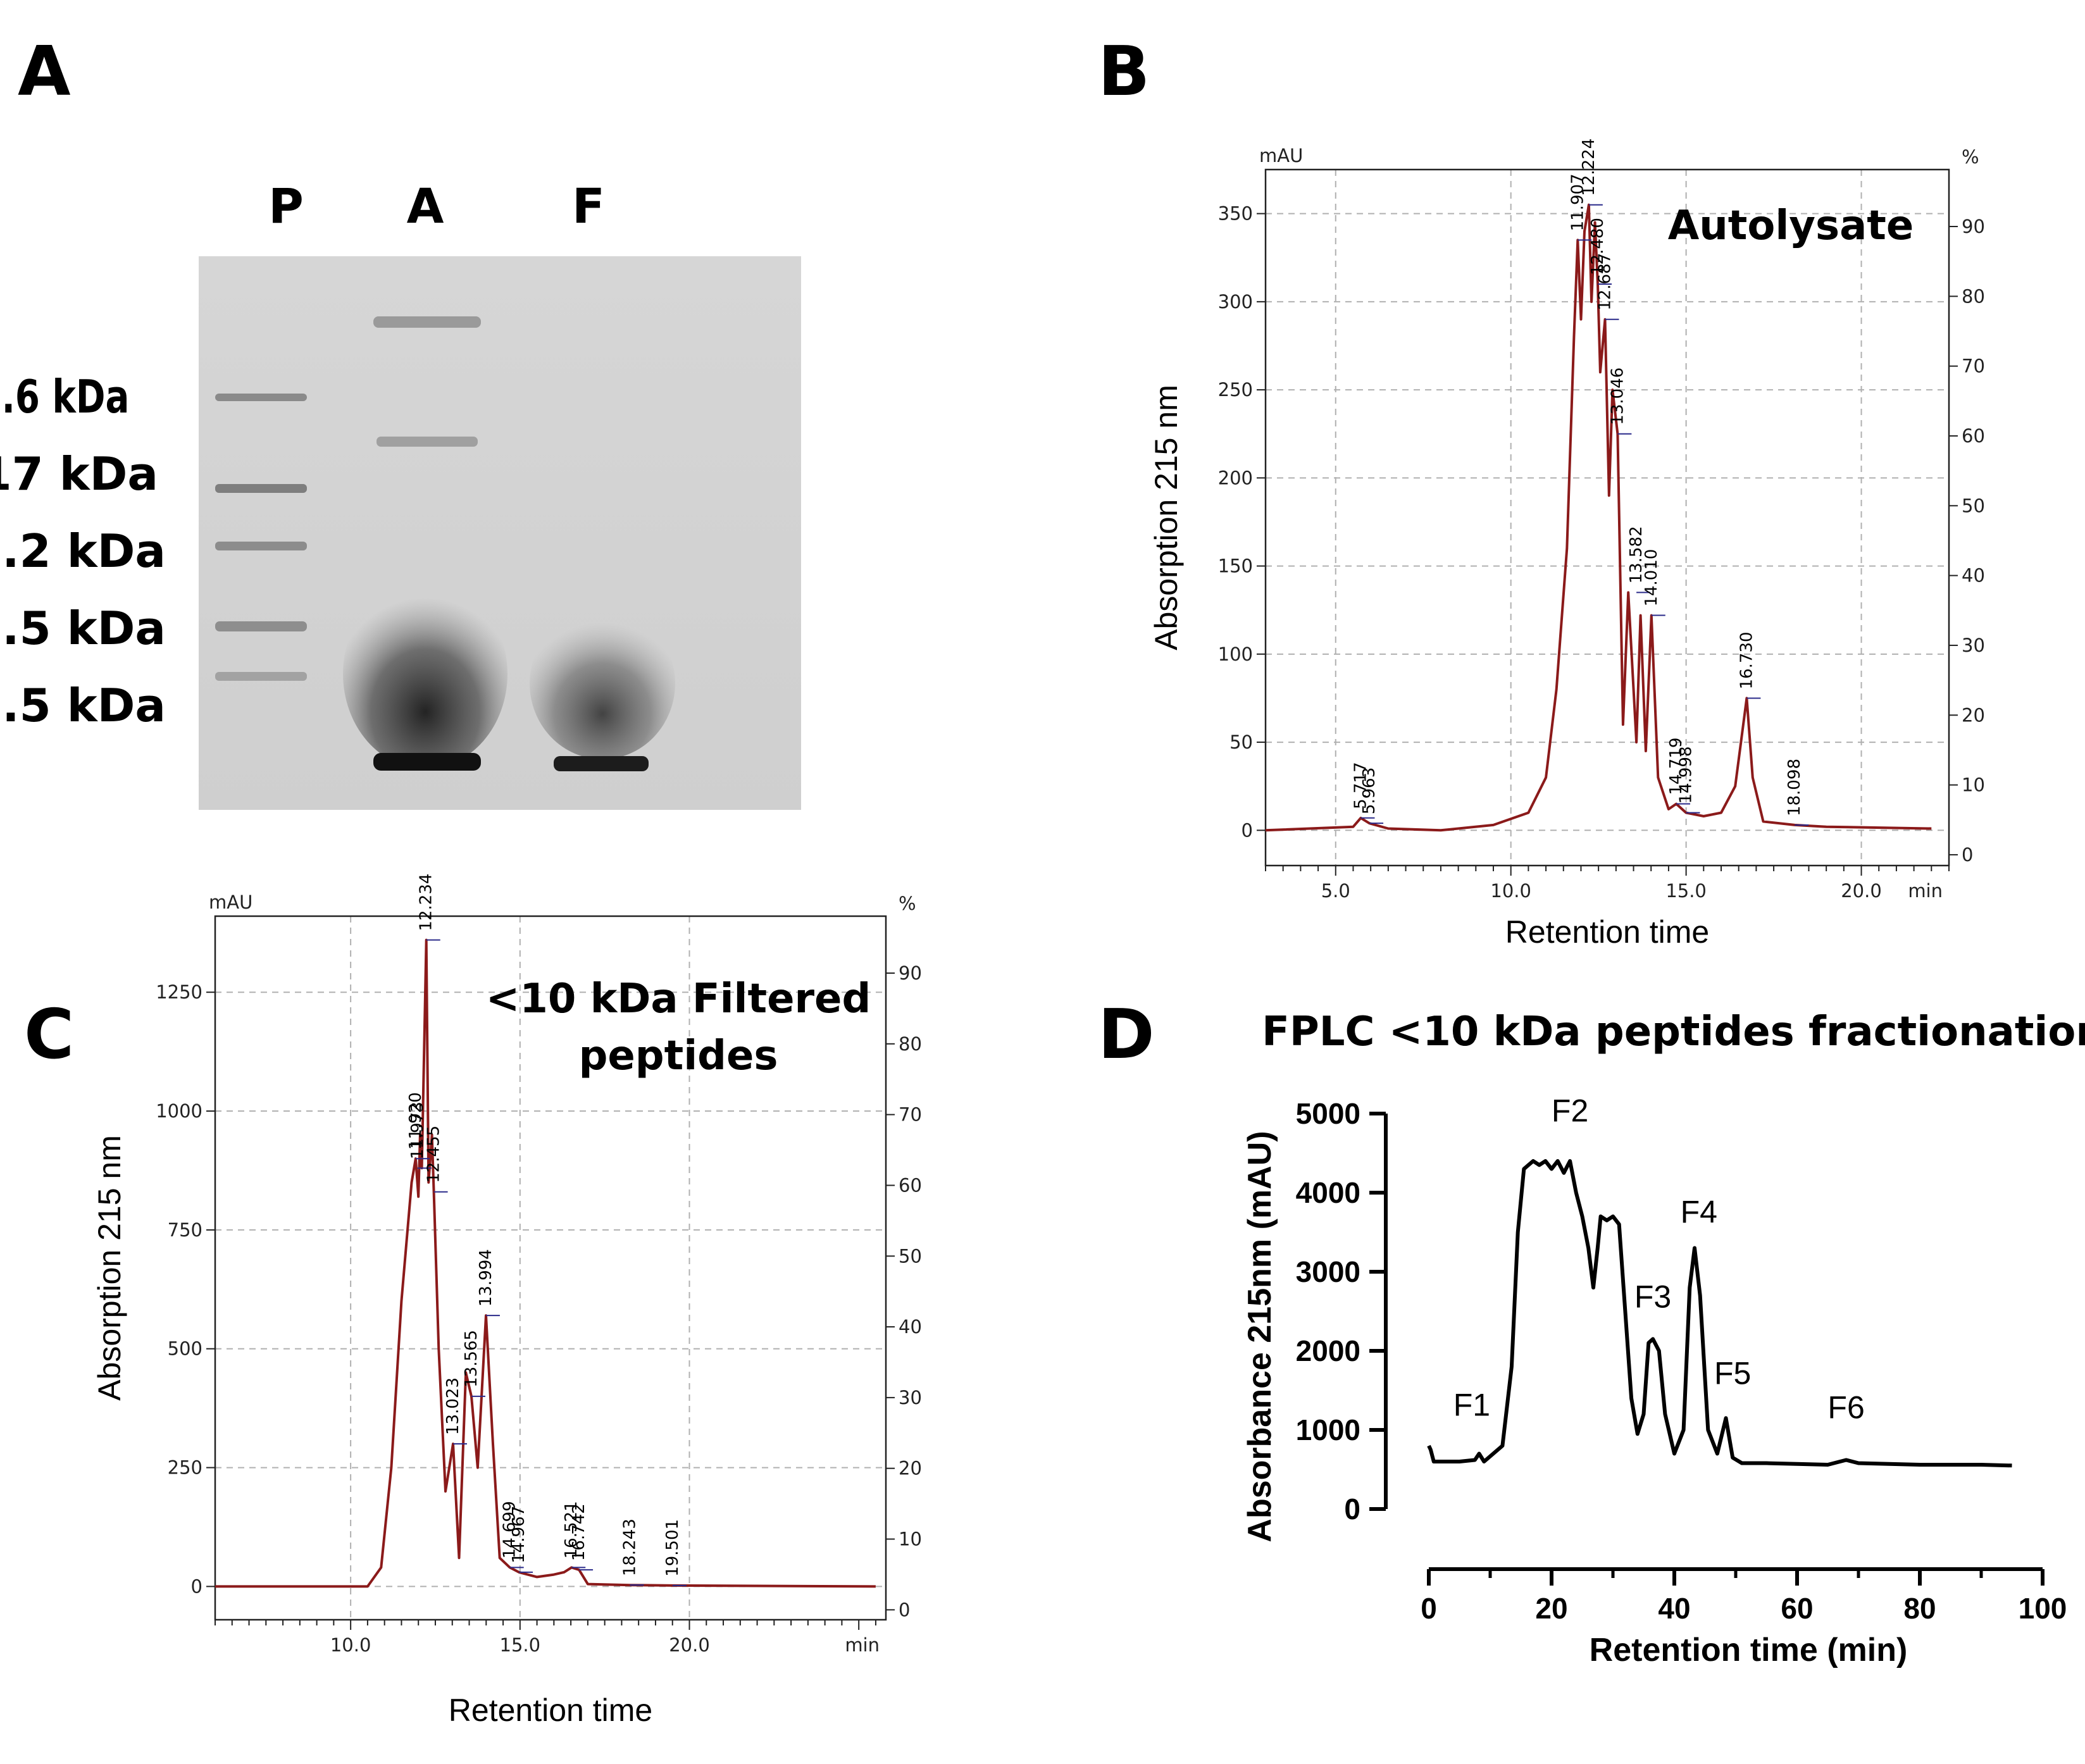  Describe the element at coordinates (1919, 1608) in the screenshot. I see `x-tick-label: 80` at that location.